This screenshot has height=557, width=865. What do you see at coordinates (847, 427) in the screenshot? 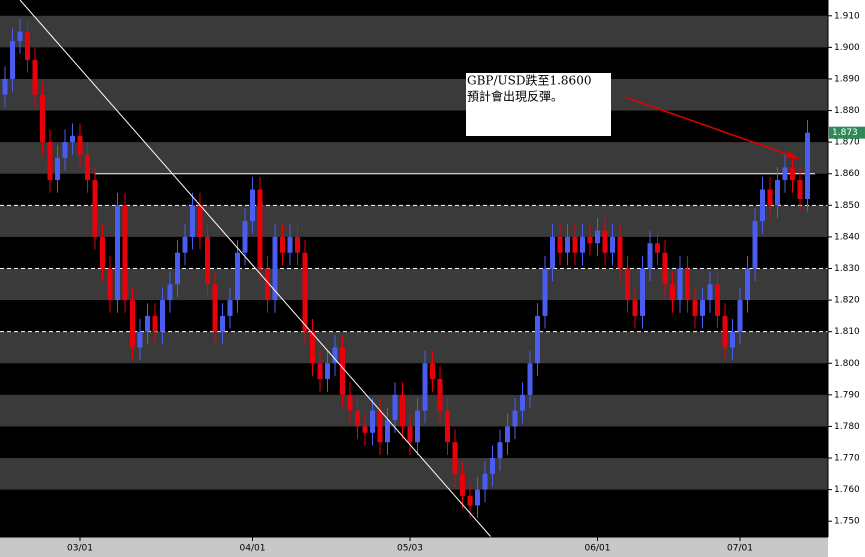
I see `y-tick-label: 1.780` at bounding box center [847, 427].